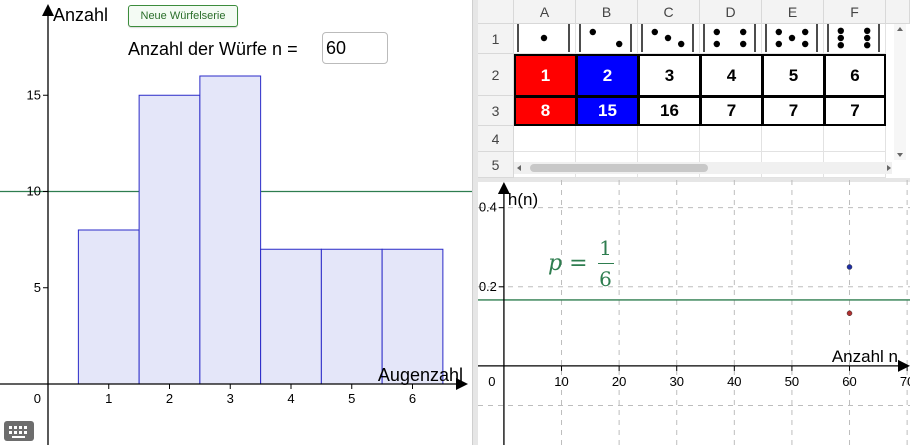 This screenshot has width=910, height=446. I want to click on cell-value: 3, so click(669, 75).